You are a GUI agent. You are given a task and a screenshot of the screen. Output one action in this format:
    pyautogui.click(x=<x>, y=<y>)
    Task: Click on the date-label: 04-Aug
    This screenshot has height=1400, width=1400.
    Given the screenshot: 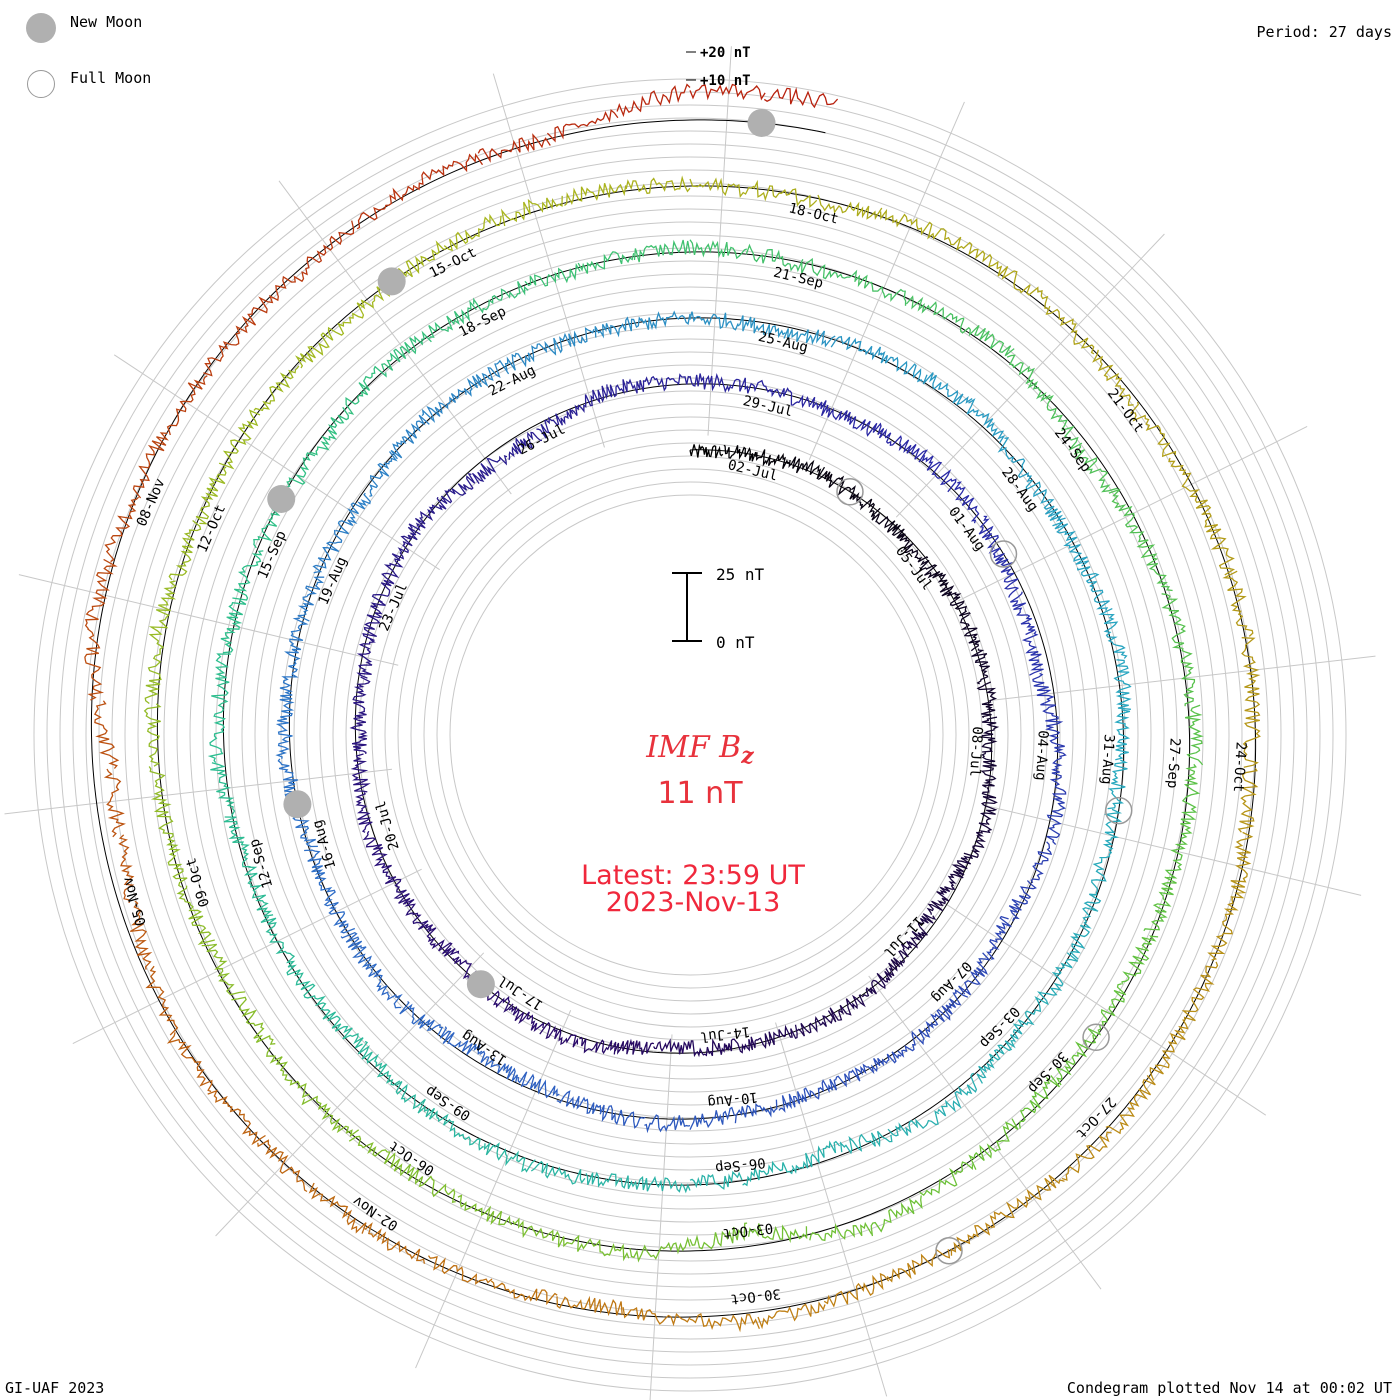 What is the action you would take?
    pyautogui.click(x=1041, y=755)
    